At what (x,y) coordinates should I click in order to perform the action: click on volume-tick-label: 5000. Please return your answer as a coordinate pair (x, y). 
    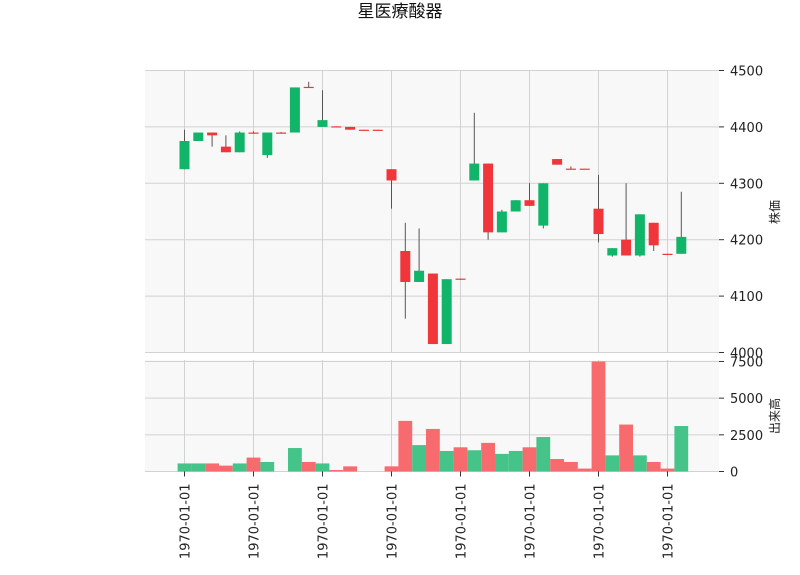
    Looking at the image, I should click on (746, 399).